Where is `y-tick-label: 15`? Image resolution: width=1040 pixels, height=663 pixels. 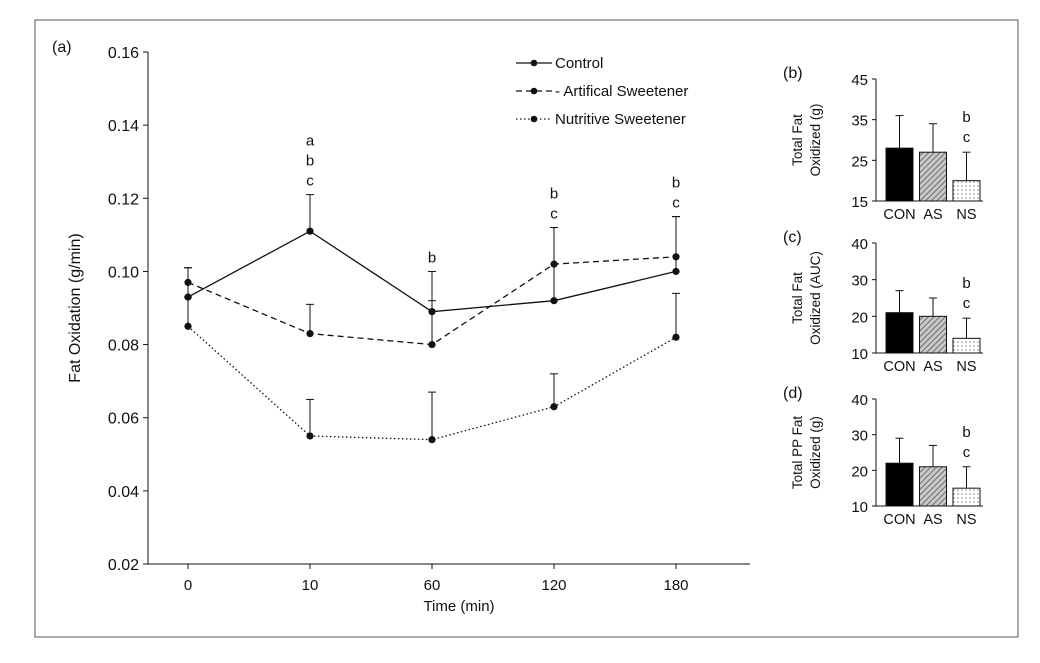
y-tick-label: 15 is located at coordinates (859, 202).